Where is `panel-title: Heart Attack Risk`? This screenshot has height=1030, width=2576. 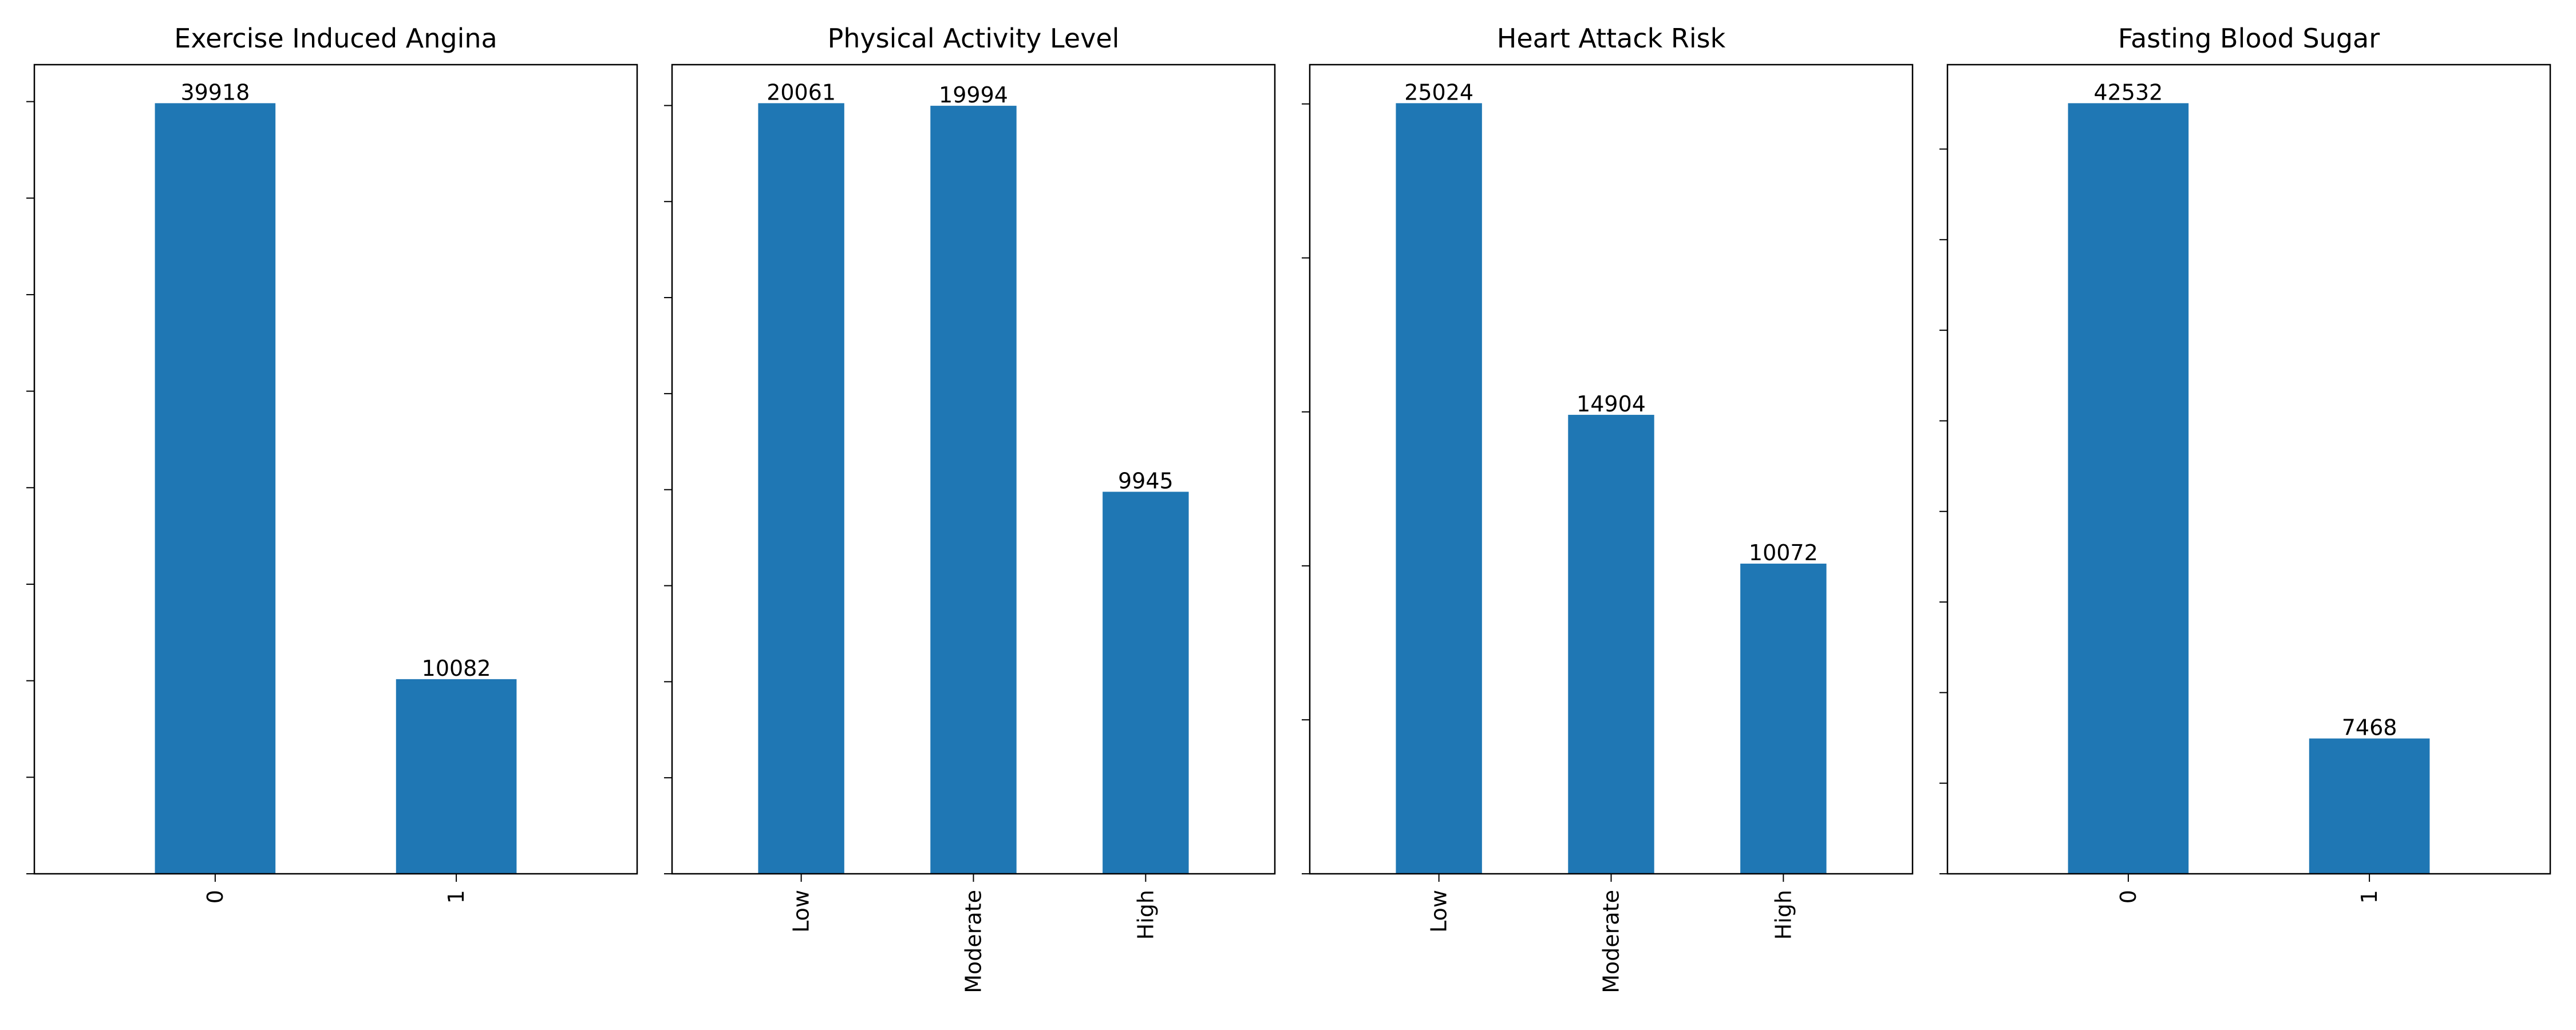 panel-title: Heart Attack Risk is located at coordinates (1611, 38).